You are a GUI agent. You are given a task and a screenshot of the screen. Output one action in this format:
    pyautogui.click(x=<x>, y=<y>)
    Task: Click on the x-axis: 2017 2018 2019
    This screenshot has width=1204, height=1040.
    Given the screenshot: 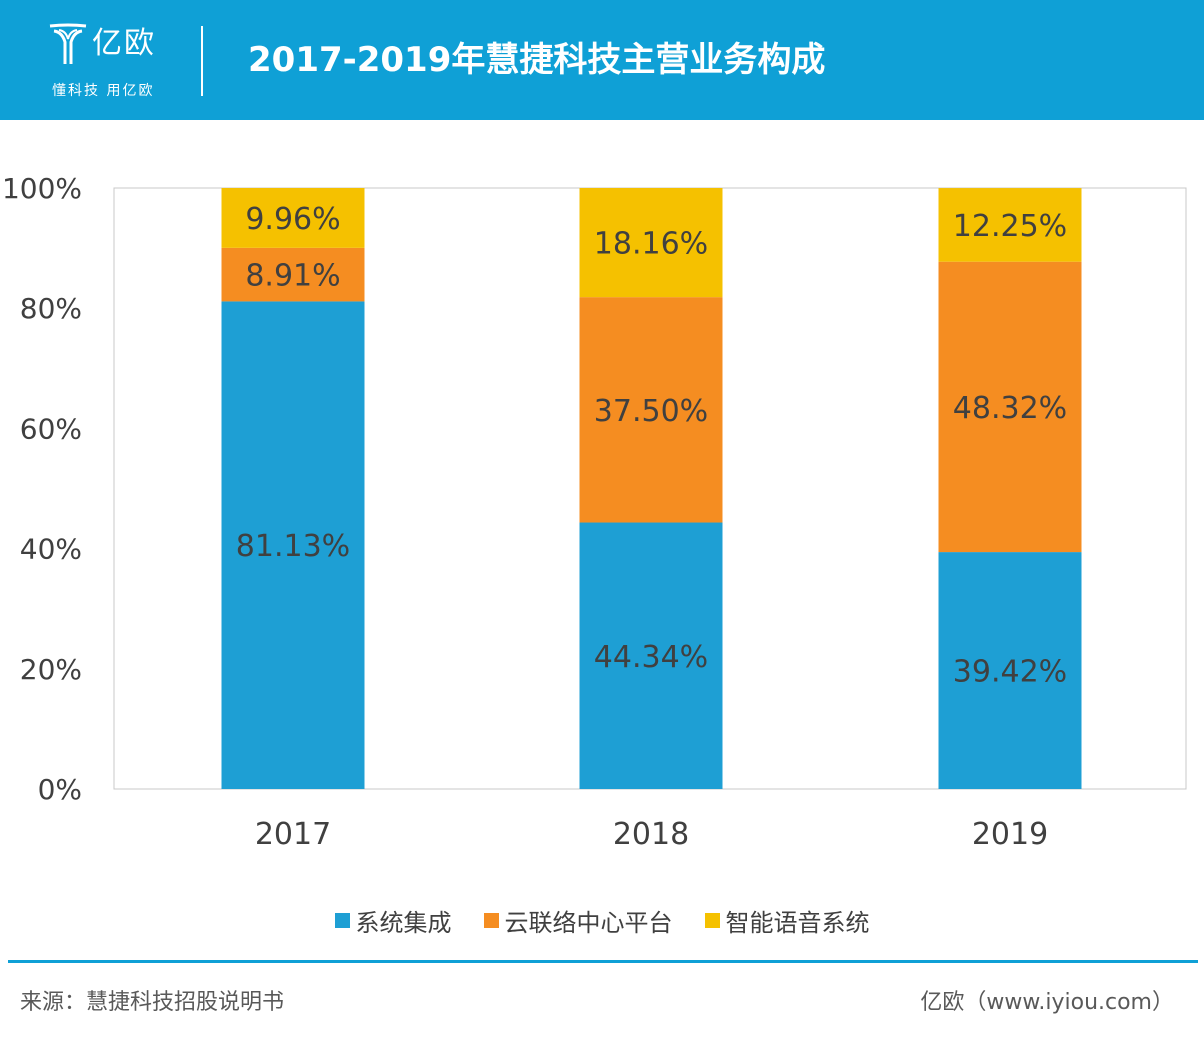 What is the action you would take?
    pyautogui.click(x=651, y=834)
    